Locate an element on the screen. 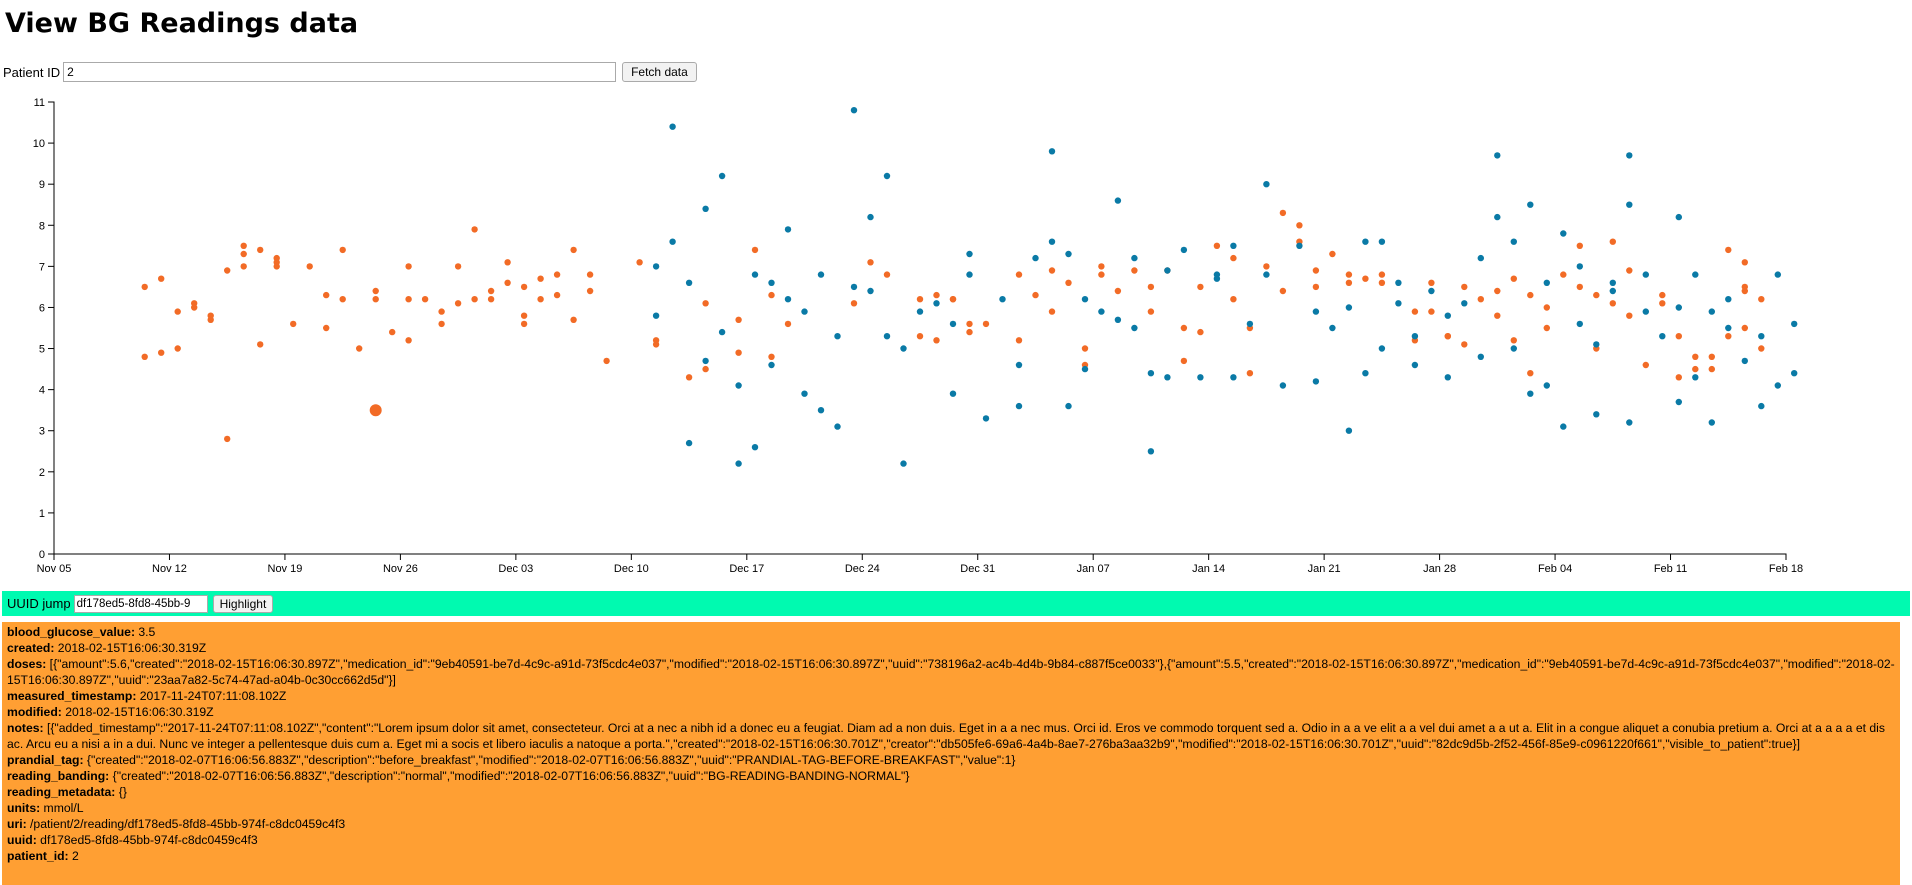 The width and height of the screenshot is (1912, 885). detail-key: created: is located at coordinates (31, 648).